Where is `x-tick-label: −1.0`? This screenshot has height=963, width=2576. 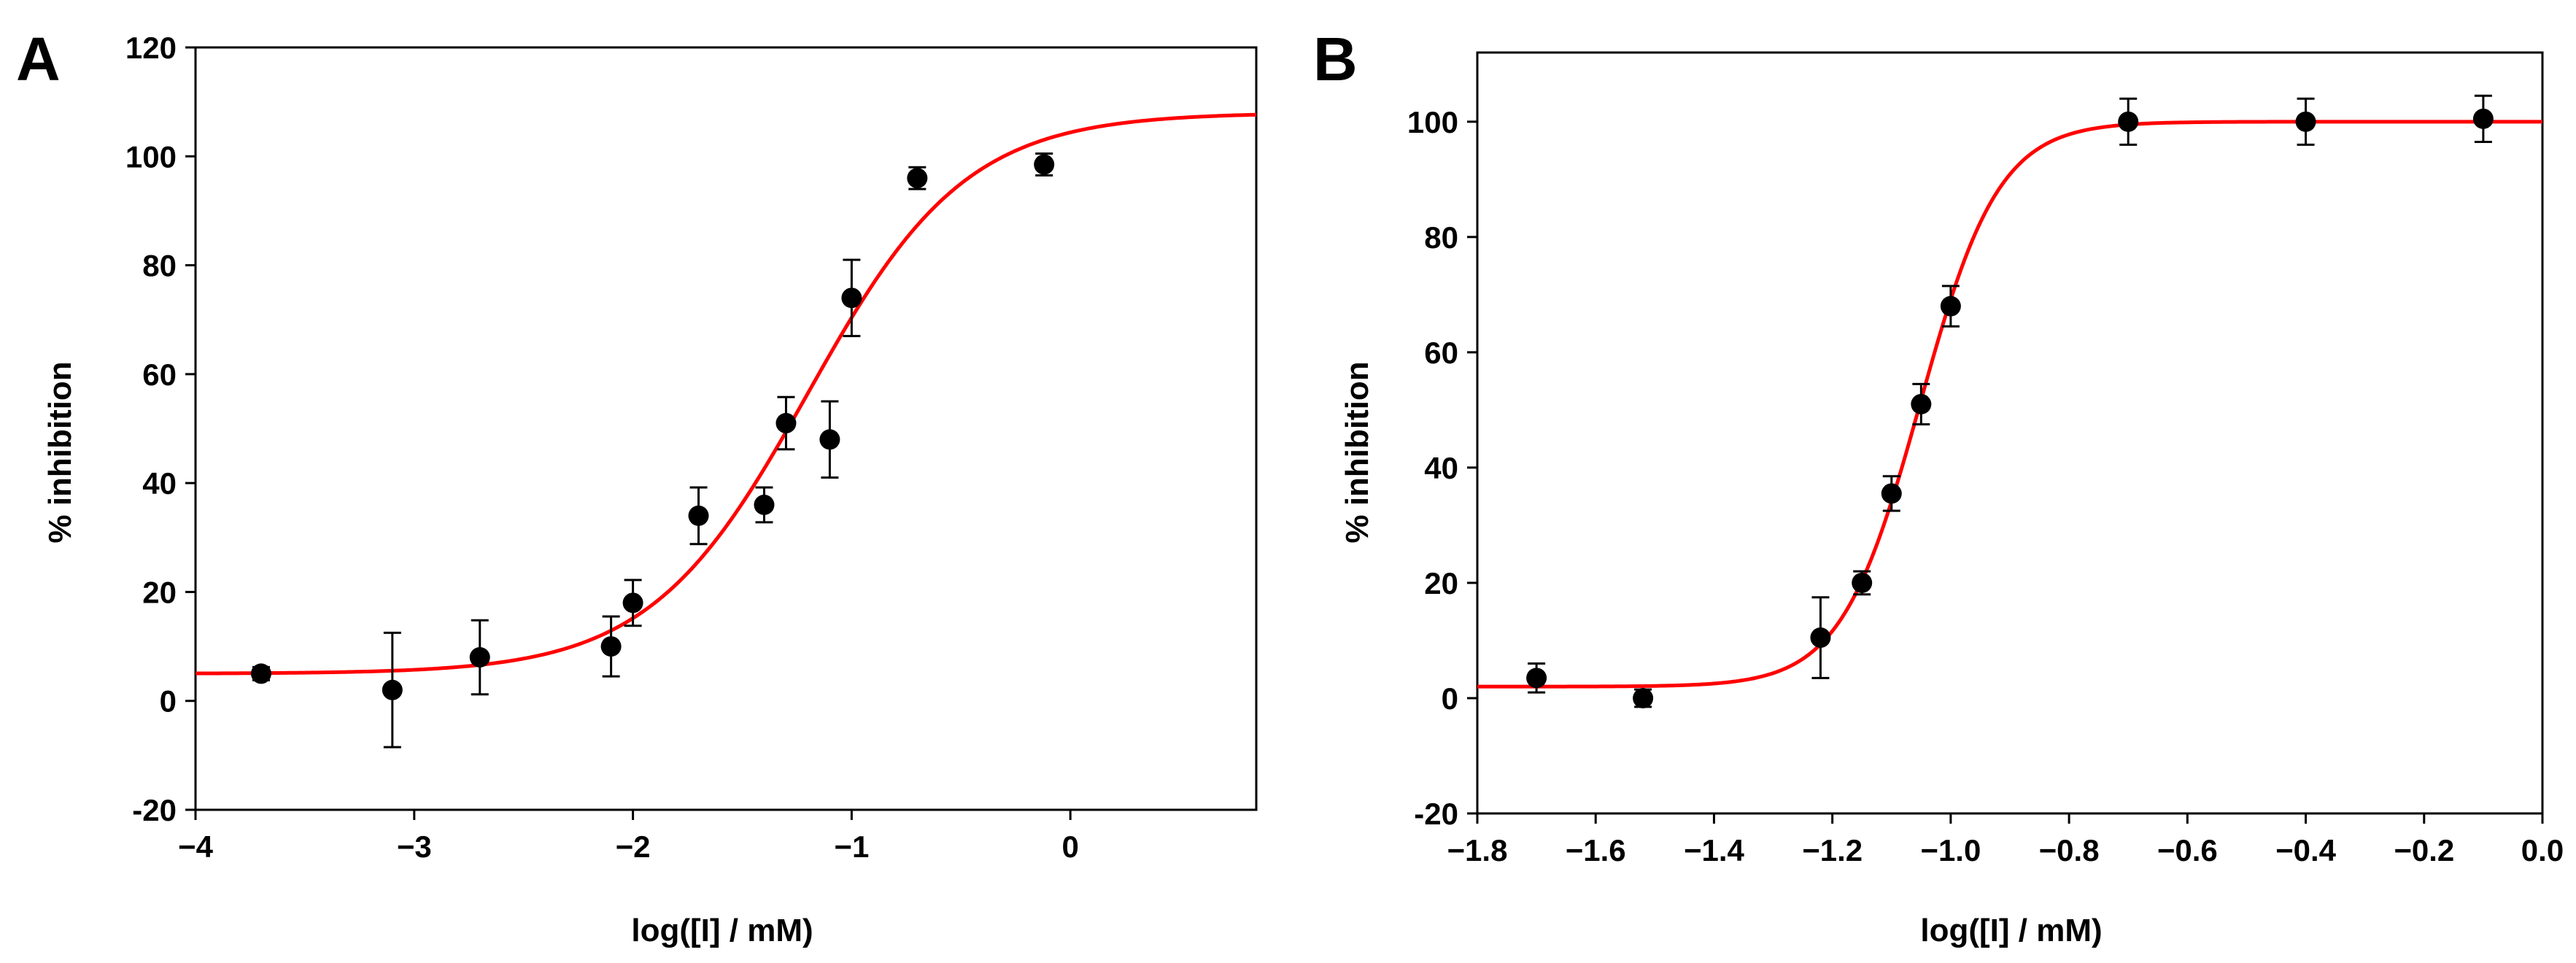
x-tick-label: −1.0 is located at coordinates (1950, 850).